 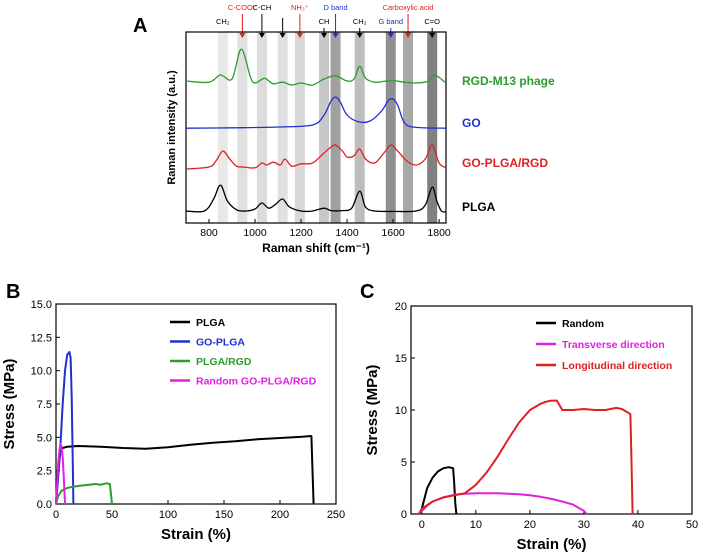 I want to click on x-tick-label-a-3: 1400, so click(x=347, y=233).